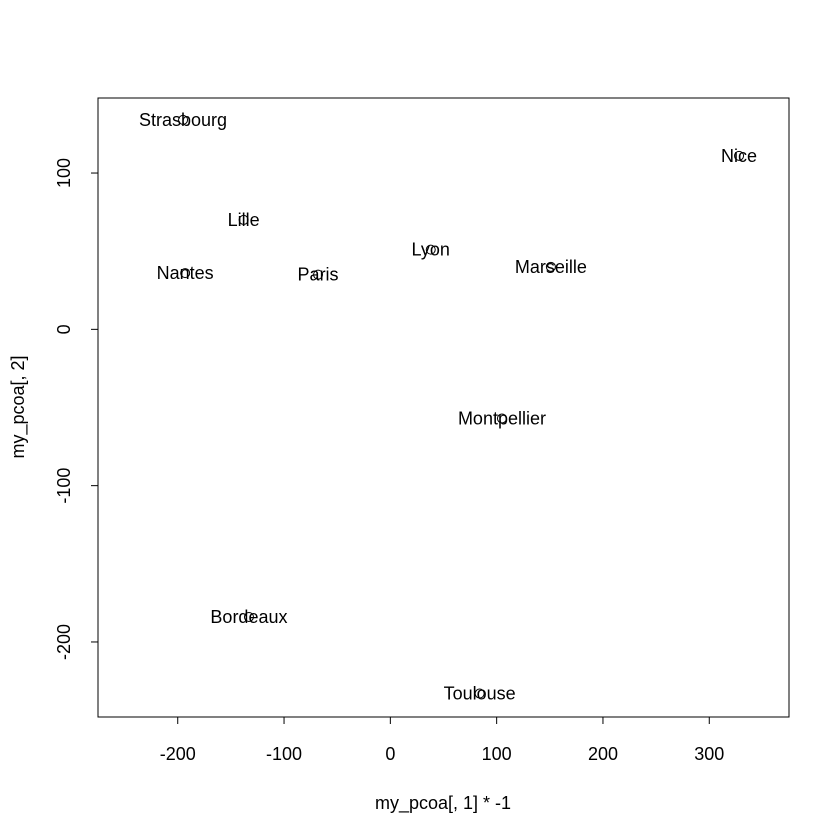  Describe the element at coordinates (64, 173) in the screenshot. I see `y-tick-label: 100` at that location.